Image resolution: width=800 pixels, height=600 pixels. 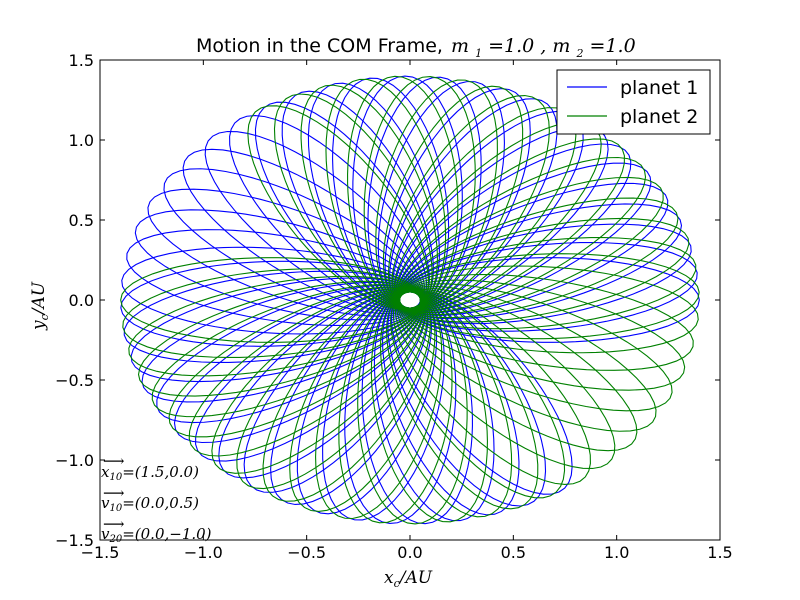 I want to click on y-tick-label: 1.5, so click(x=81, y=60).